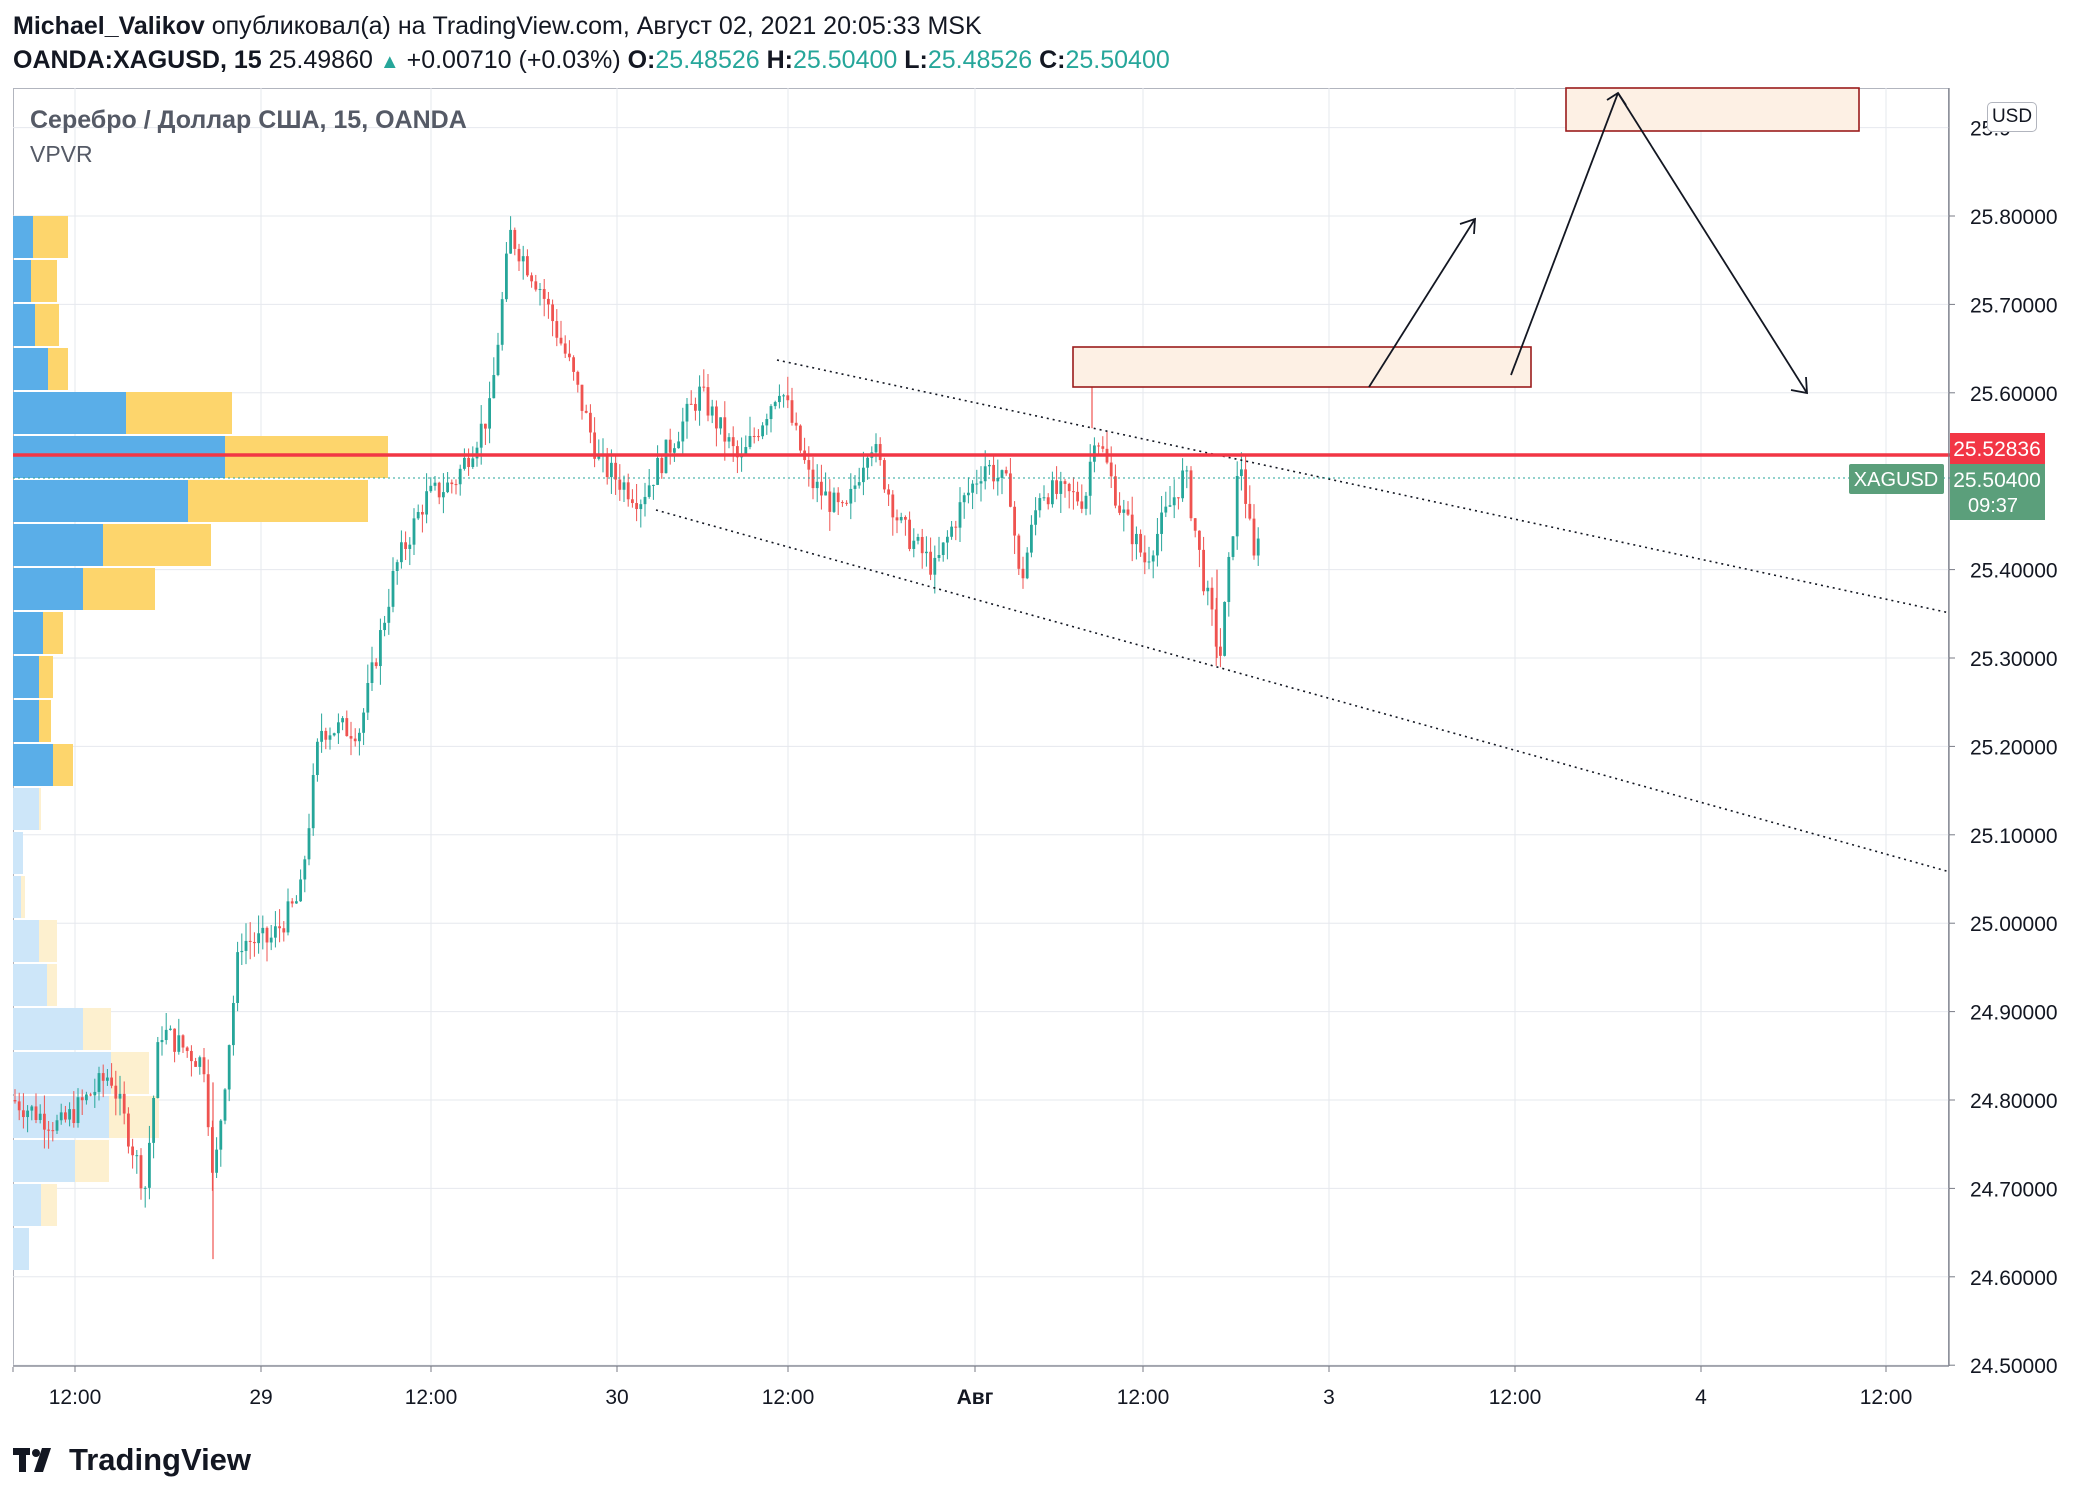 Image resolution: width=2092 pixels, height=1498 pixels. What do you see at coordinates (248, 120) in the screenshot?
I see `chart-title: Серебро / Доллар США, 15, OANDA` at bounding box center [248, 120].